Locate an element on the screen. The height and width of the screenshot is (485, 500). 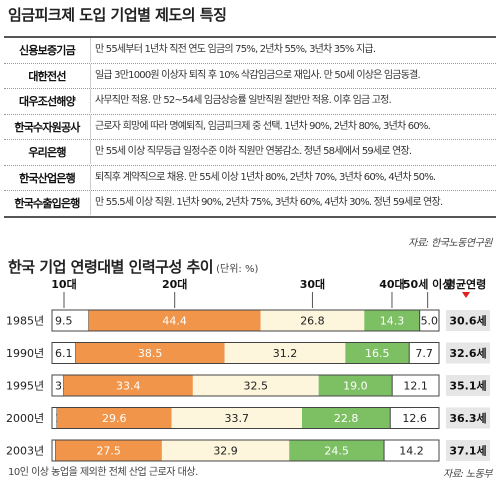
data-label: 32.9 is located at coordinates (225, 451).